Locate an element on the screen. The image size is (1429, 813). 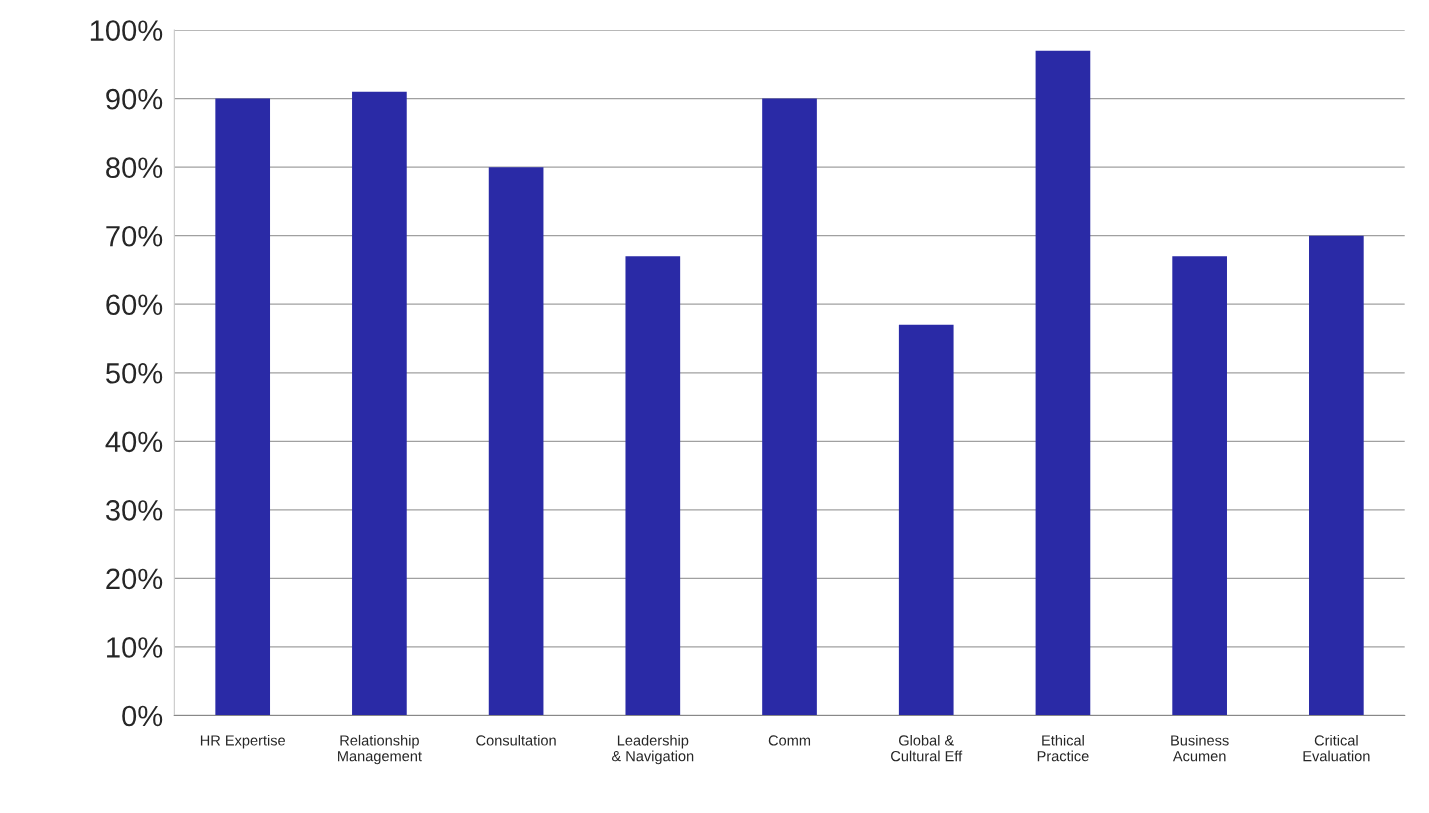
x-tick-label: Comm is located at coordinates (789, 740).